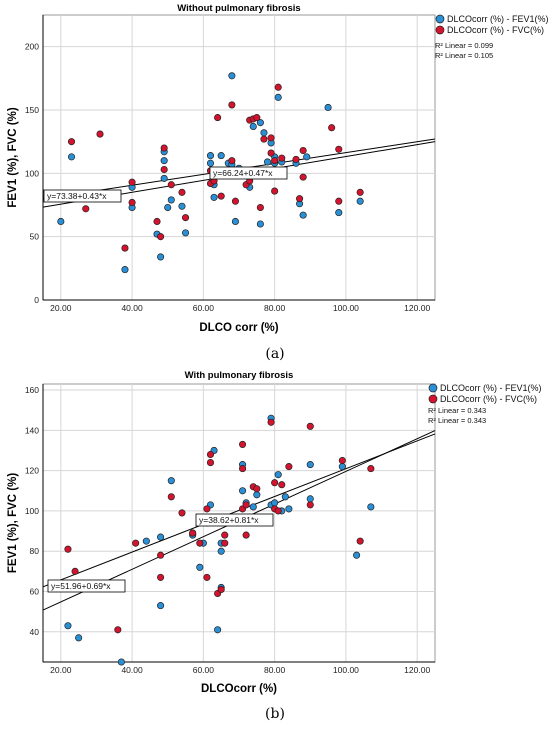 The width and height of the screenshot is (550, 731). Describe the element at coordinates (36, 300) in the screenshot. I see `y-tick-label: 0` at that location.